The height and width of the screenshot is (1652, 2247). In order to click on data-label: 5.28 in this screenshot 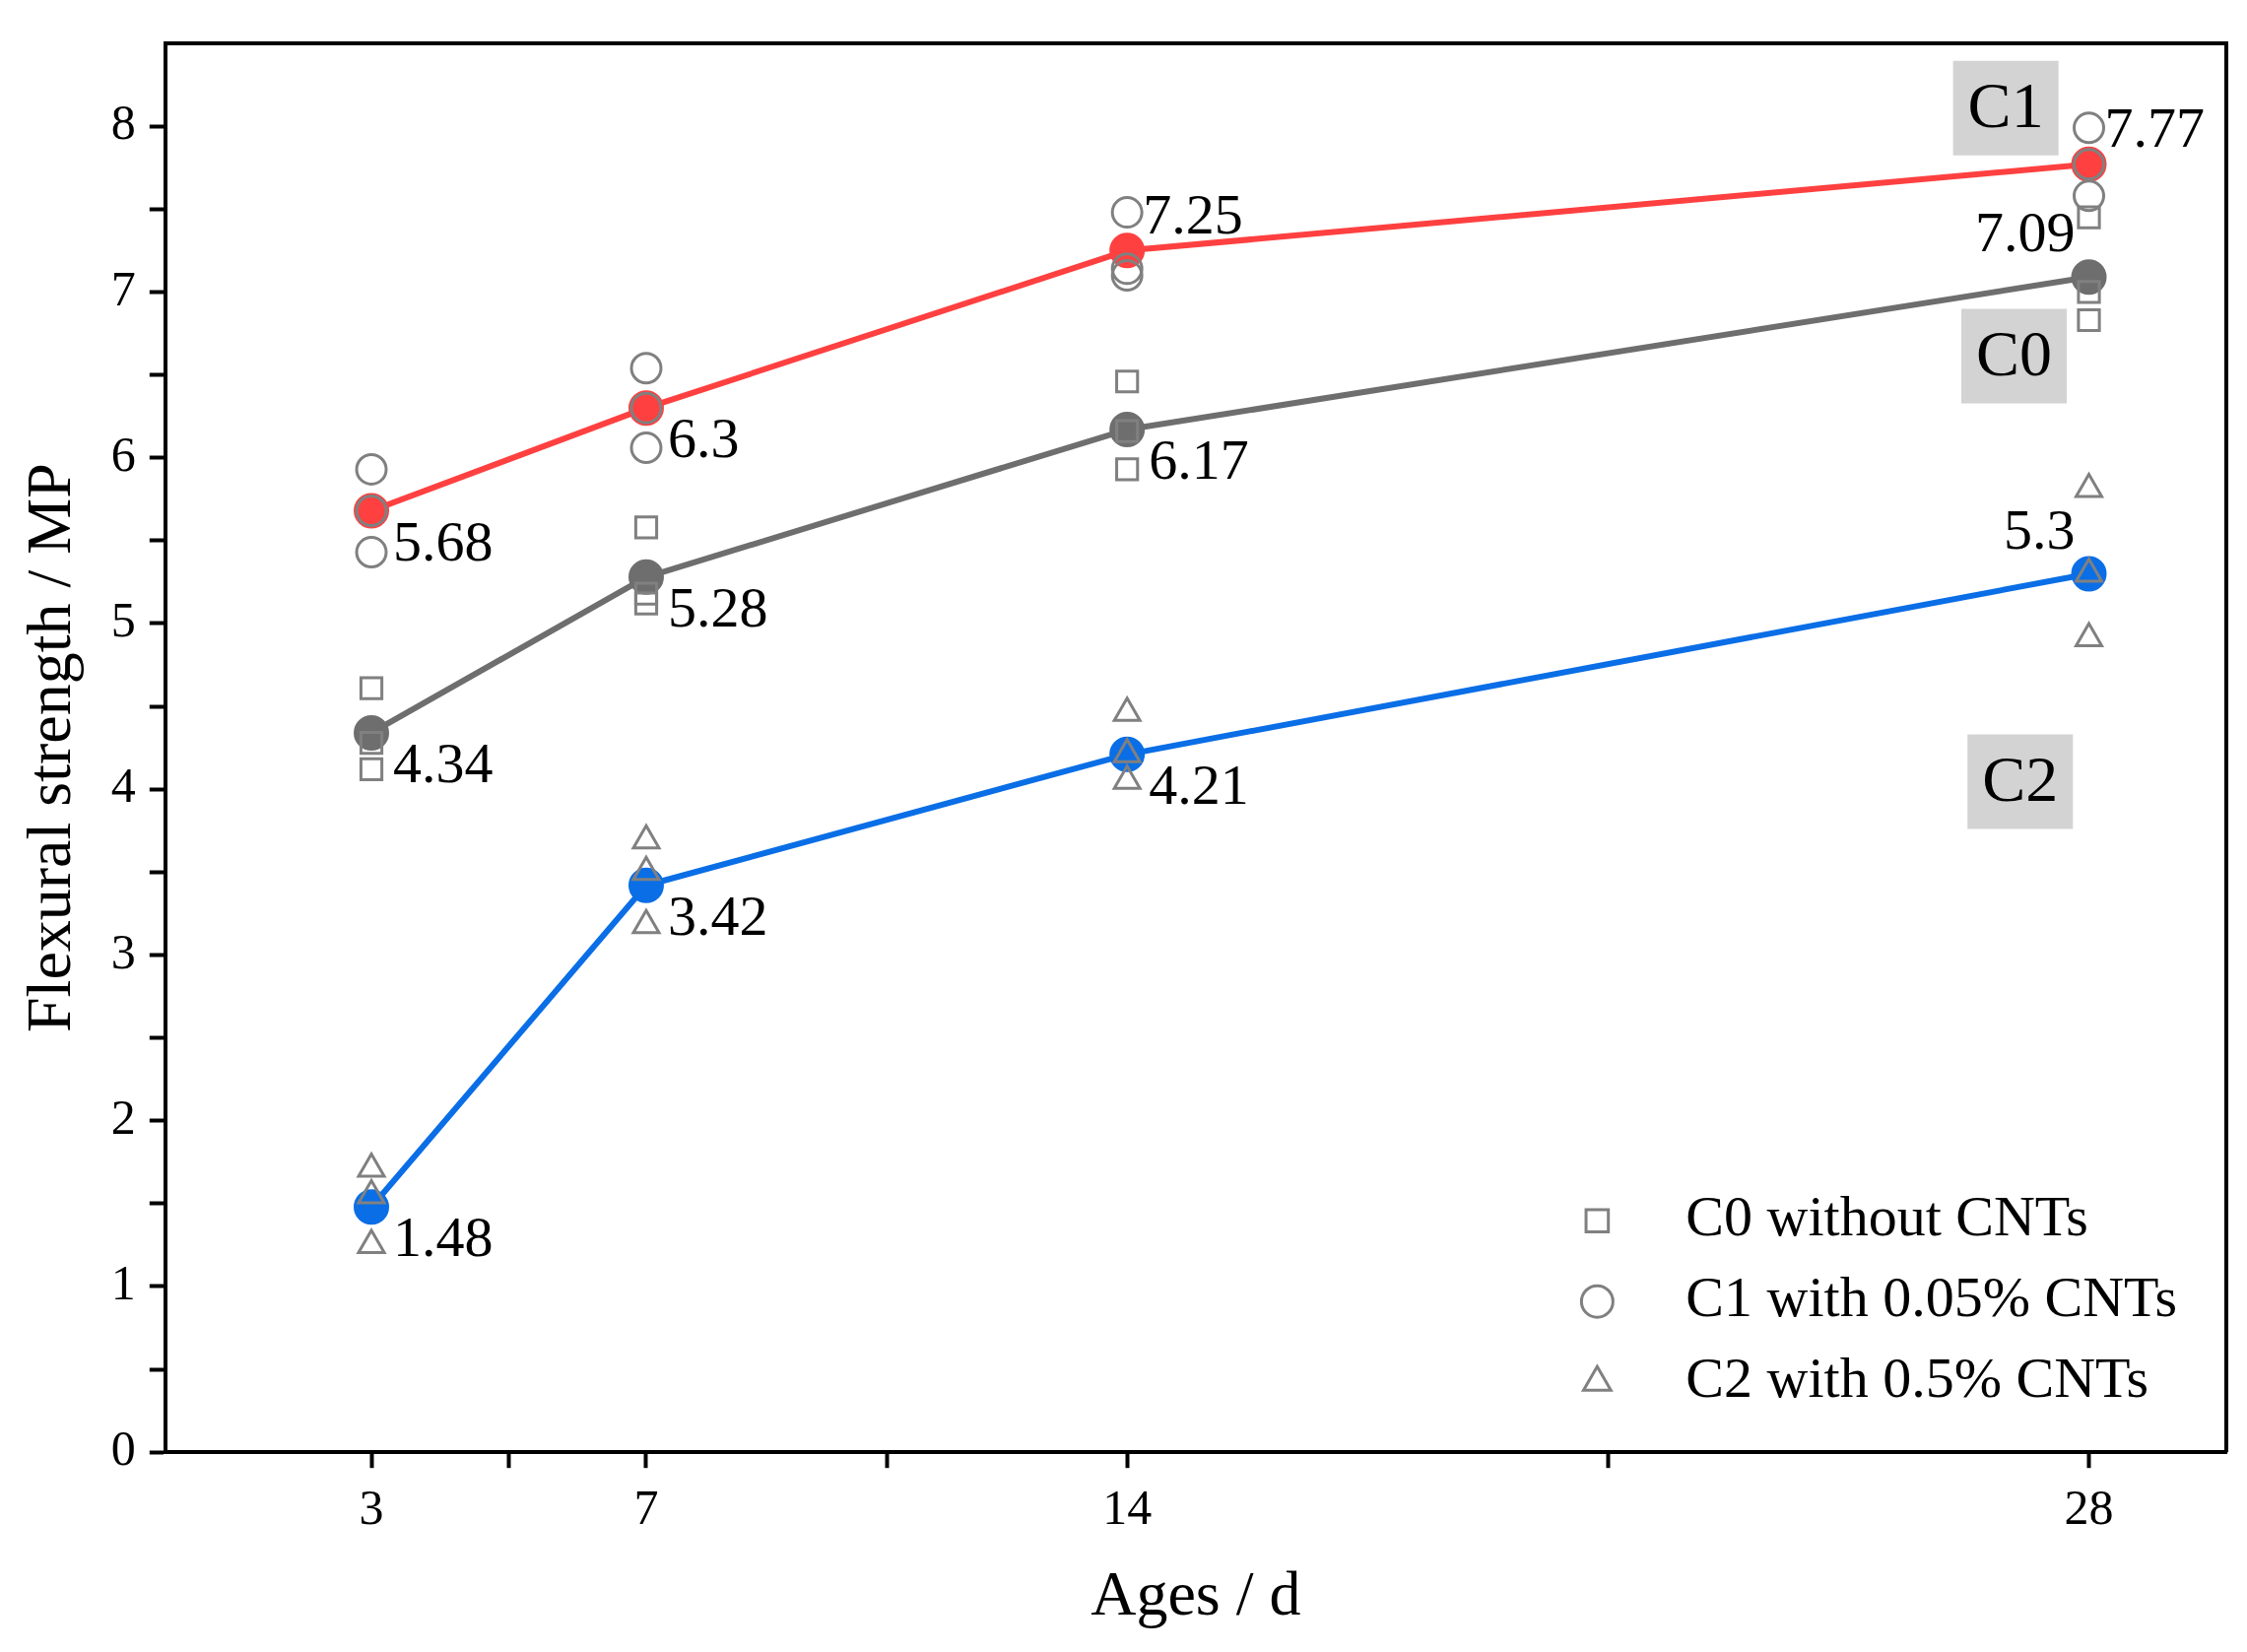, I will do `click(718, 607)`.